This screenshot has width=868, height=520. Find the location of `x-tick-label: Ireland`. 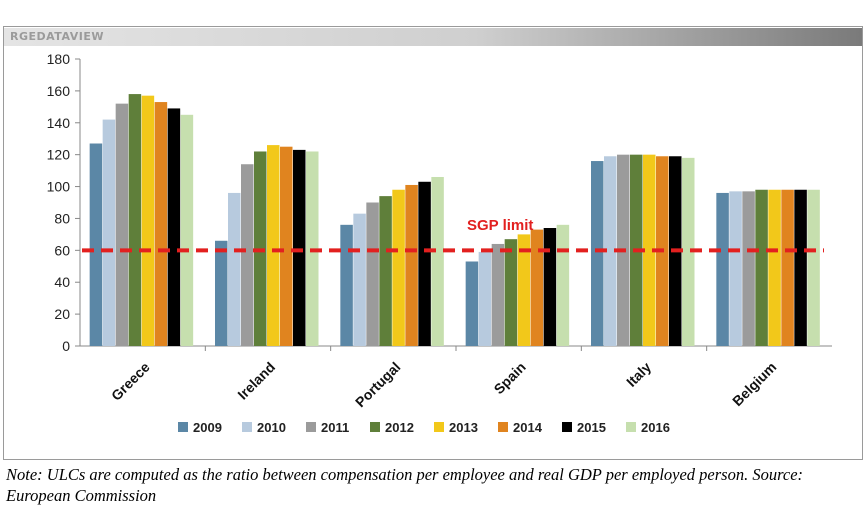

x-tick-label: Ireland is located at coordinates (256, 381).